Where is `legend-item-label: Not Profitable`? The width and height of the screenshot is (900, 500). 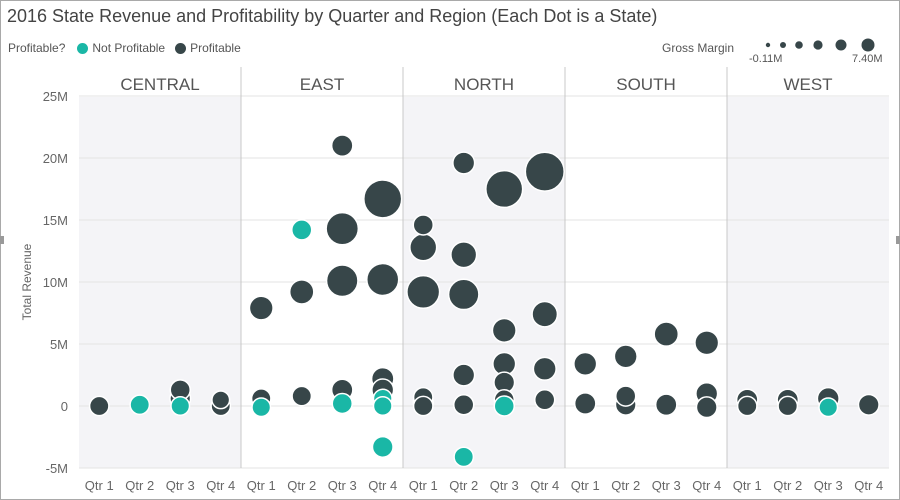
legend-item-label: Not Profitable is located at coordinates (129, 48).